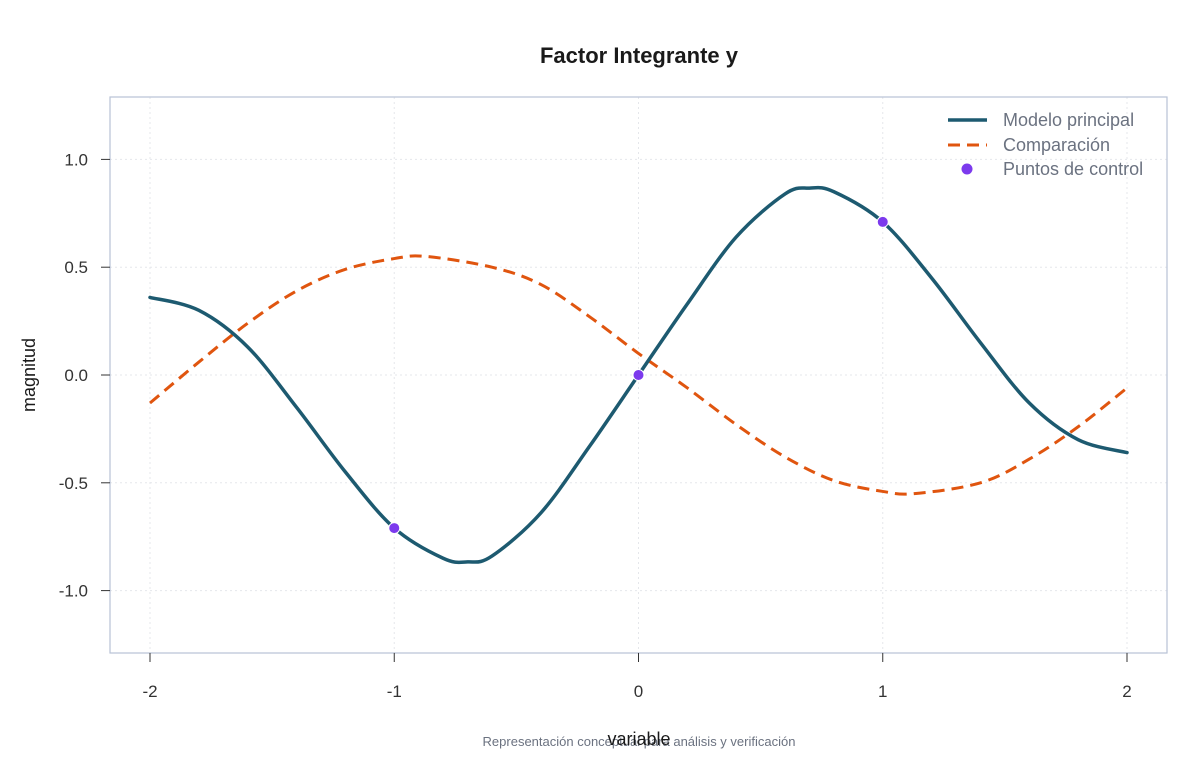  What do you see at coordinates (29, 375) in the screenshot?
I see `y-axis-label: magnitud` at bounding box center [29, 375].